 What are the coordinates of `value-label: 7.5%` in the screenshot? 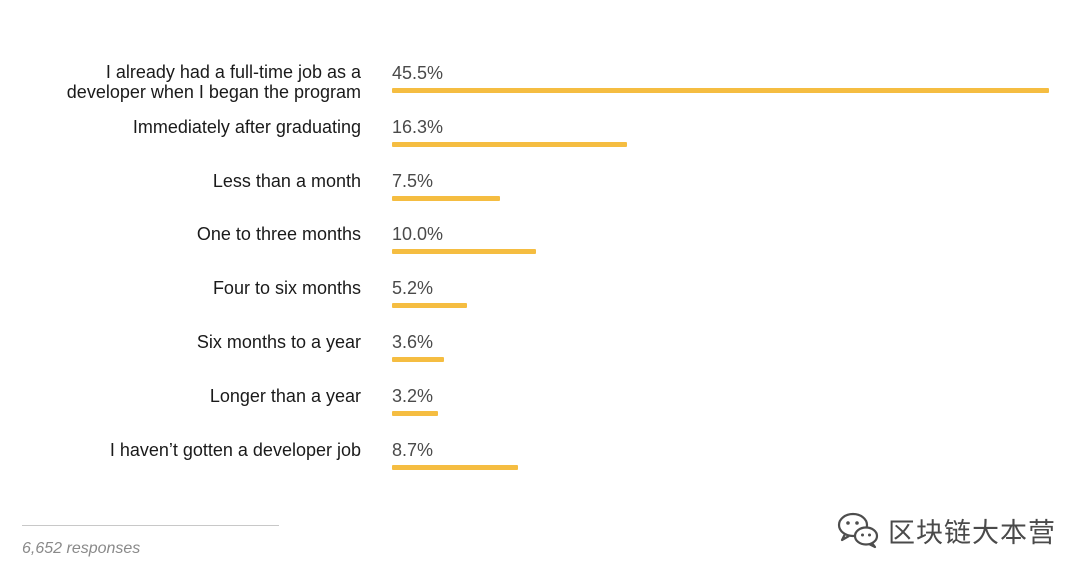 It's located at (413, 180).